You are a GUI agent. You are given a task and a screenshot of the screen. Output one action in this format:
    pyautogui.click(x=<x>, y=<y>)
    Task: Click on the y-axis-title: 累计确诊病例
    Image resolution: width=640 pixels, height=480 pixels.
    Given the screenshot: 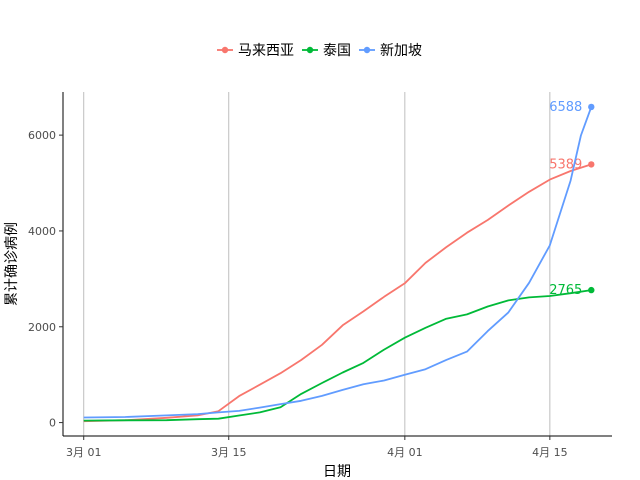 What is the action you would take?
    pyautogui.click(x=12, y=264)
    